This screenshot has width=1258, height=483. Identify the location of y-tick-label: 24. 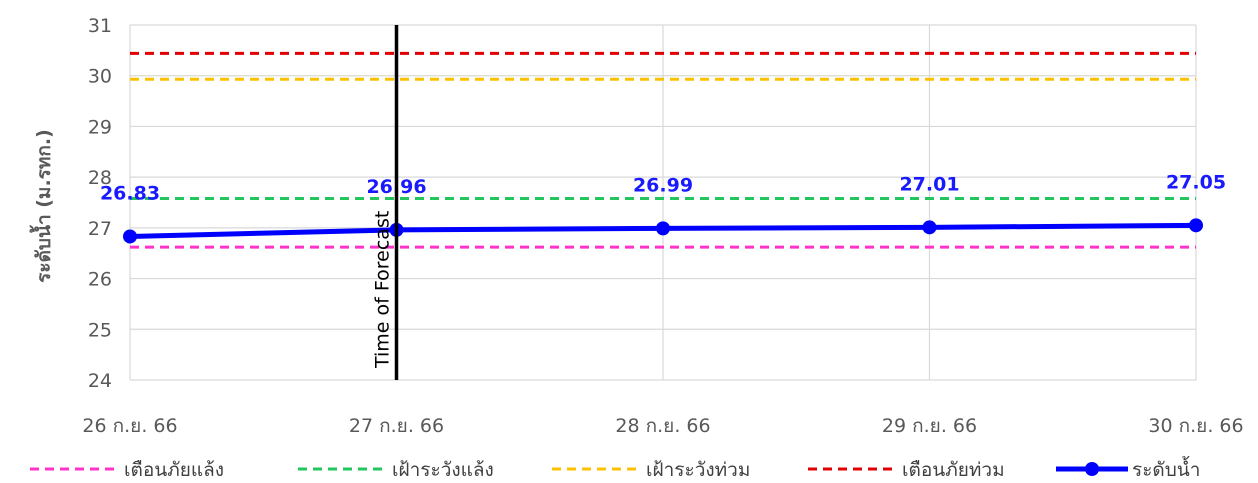
(100, 381).